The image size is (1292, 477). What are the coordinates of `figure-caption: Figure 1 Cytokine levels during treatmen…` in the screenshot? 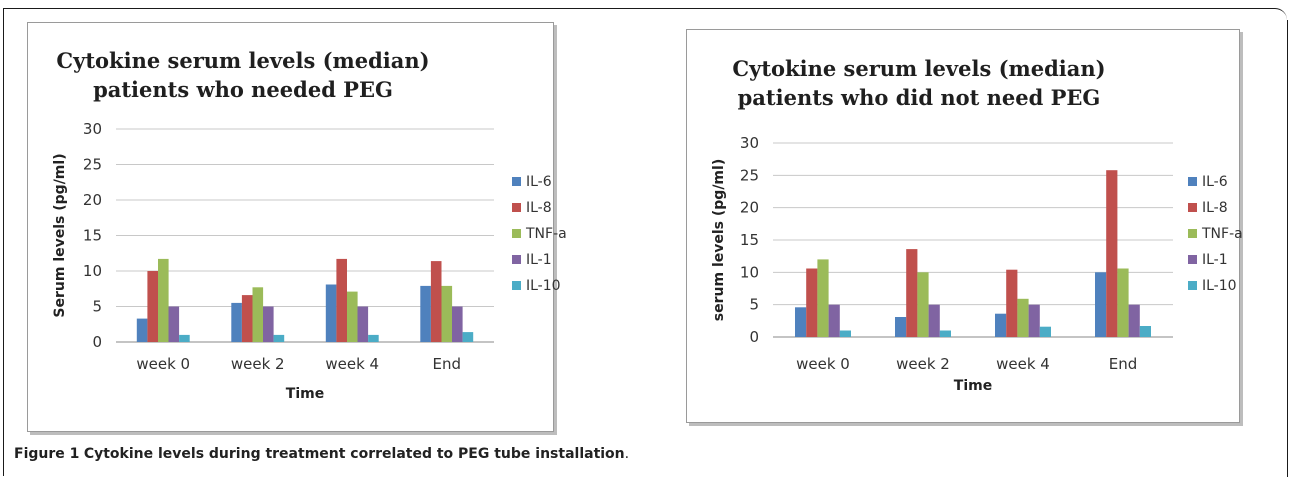 It's located at (321, 454).